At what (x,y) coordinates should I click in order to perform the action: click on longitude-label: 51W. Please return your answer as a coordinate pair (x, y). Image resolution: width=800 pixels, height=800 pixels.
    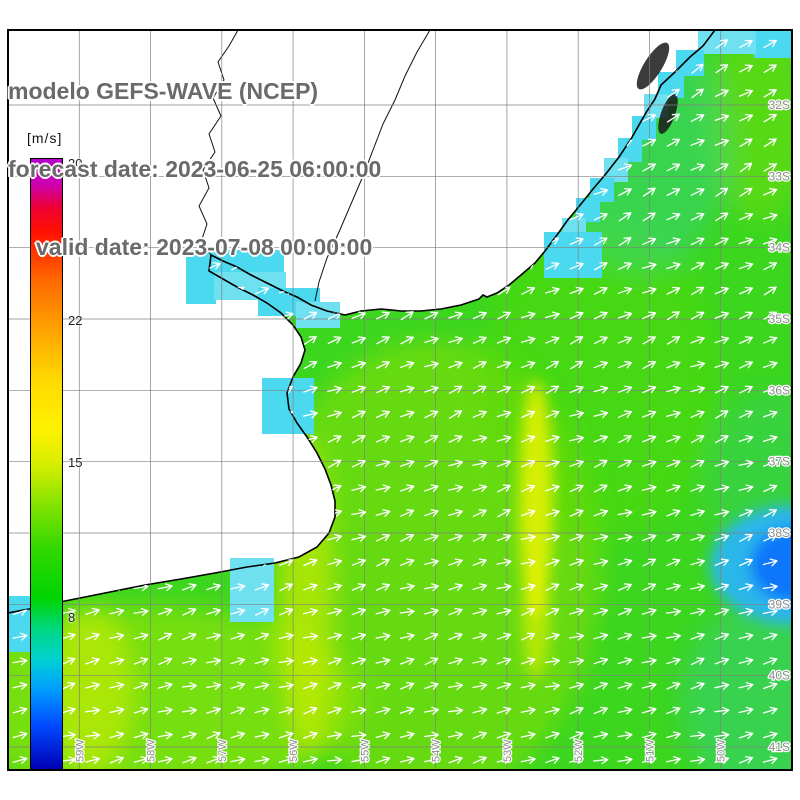
    Looking at the image, I should click on (650, 750).